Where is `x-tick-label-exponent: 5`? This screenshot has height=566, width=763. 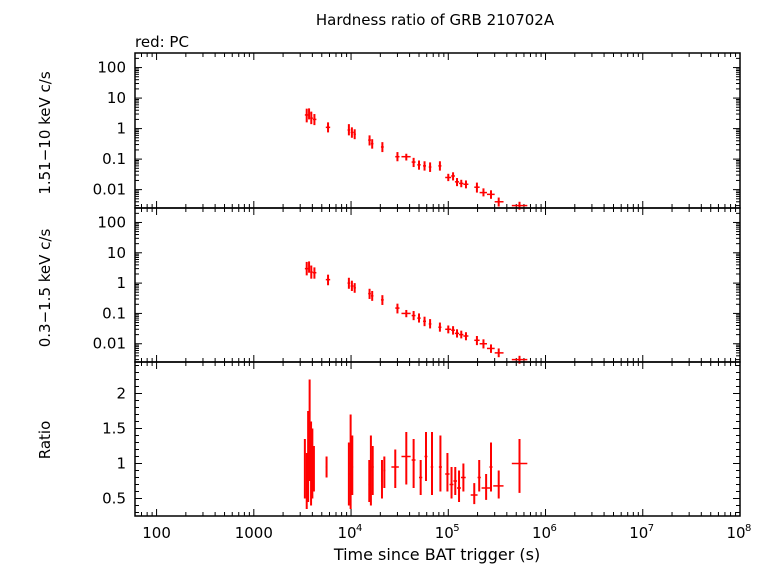
x-tick-label-exponent: 5 is located at coordinates (456, 528).